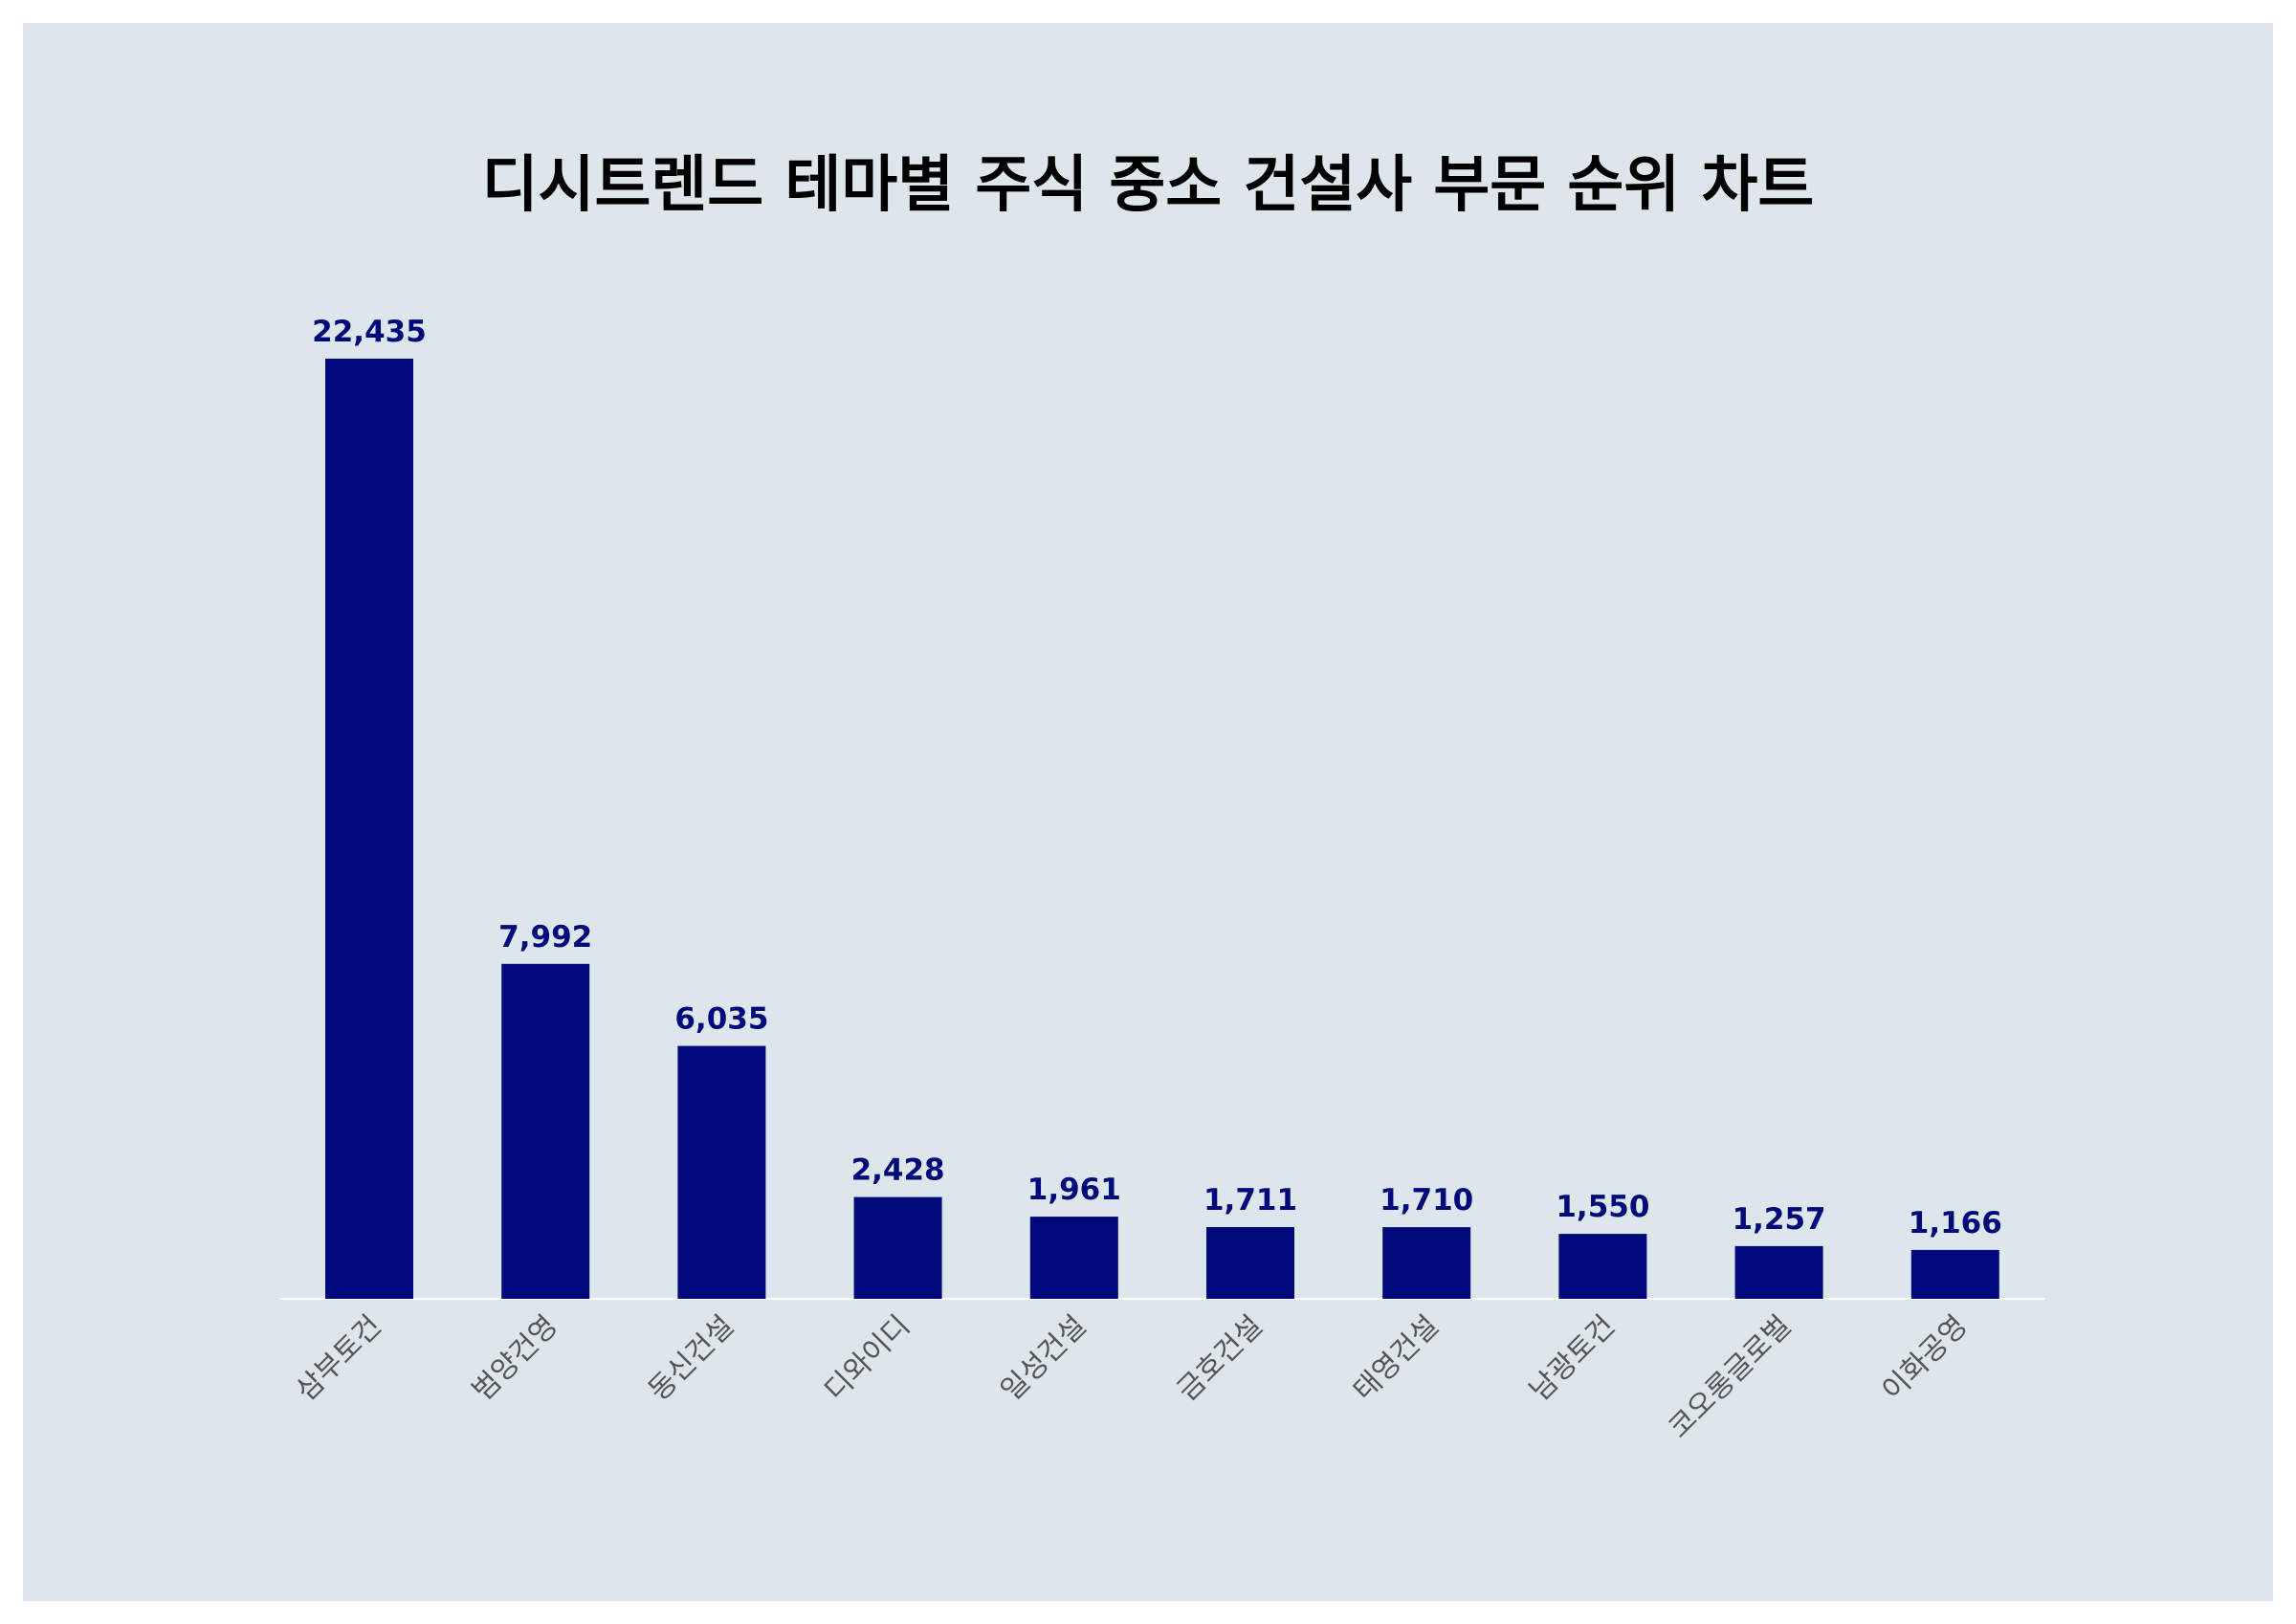 The height and width of the screenshot is (1624, 2296). Describe the element at coordinates (1730, 1377) in the screenshot. I see `x-tick-label-9: 코오롱글로벌` at that location.